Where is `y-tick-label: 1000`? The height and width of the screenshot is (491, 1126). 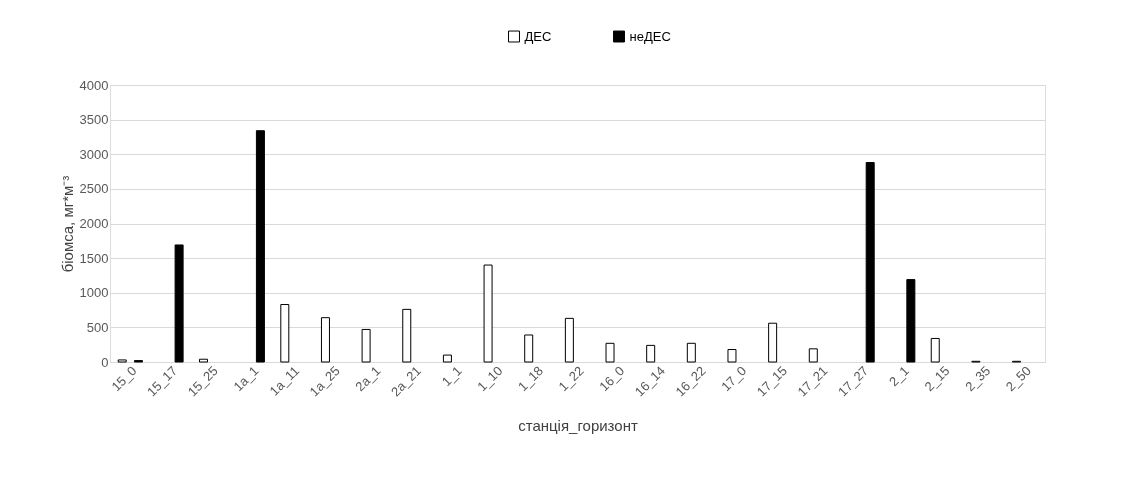
y-tick-label: 1000 is located at coordinates (94, 293).